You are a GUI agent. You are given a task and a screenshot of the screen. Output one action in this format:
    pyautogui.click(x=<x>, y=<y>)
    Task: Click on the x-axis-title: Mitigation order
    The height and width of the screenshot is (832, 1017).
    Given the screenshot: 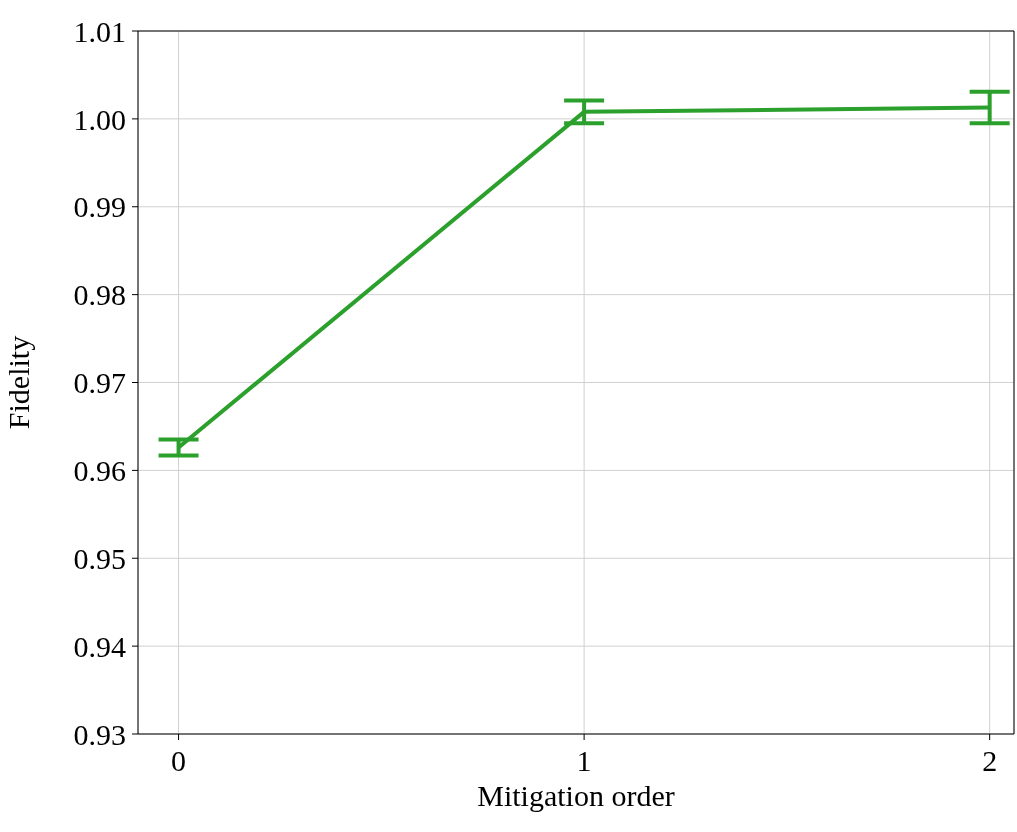 What is the action you would take?
    pyautogui.click(x=576, y=795)
    